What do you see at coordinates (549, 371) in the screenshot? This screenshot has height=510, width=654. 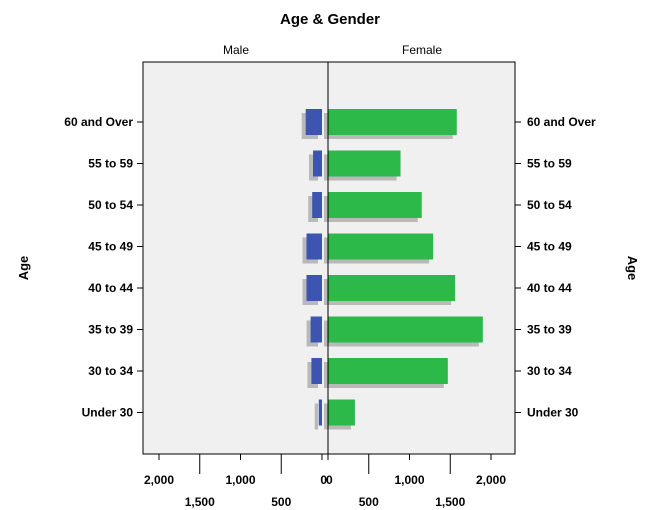 I see `y-tick-label-right: 30 to 34` at bounding box center [549, 371].